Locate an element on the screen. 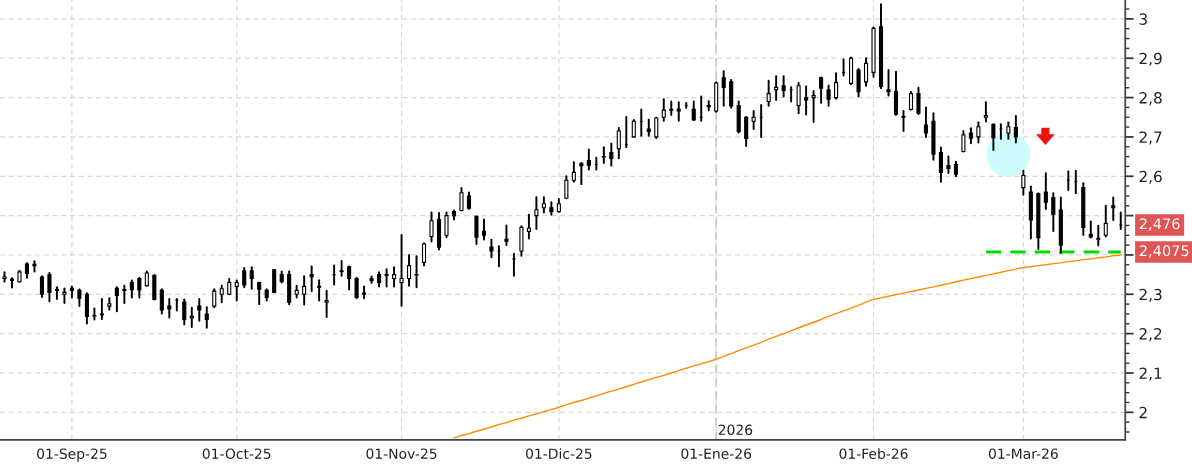  x-tick-label: 01-Ene-26 is located at coordinates (716, 453).